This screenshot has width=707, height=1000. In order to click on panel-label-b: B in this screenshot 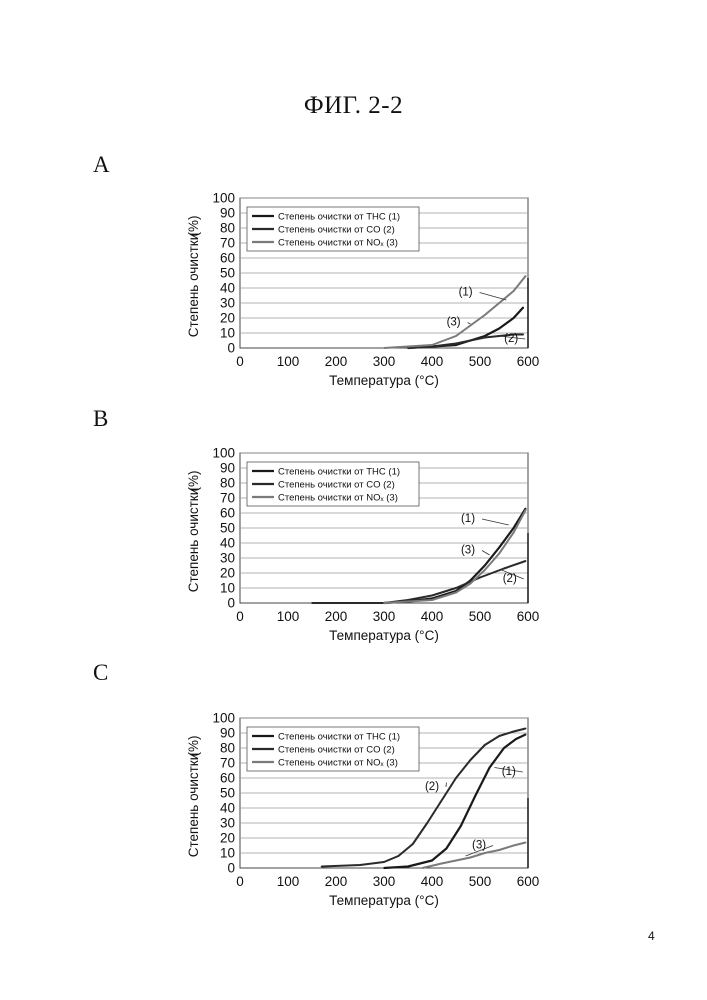, I will do `click(101, 418)`.